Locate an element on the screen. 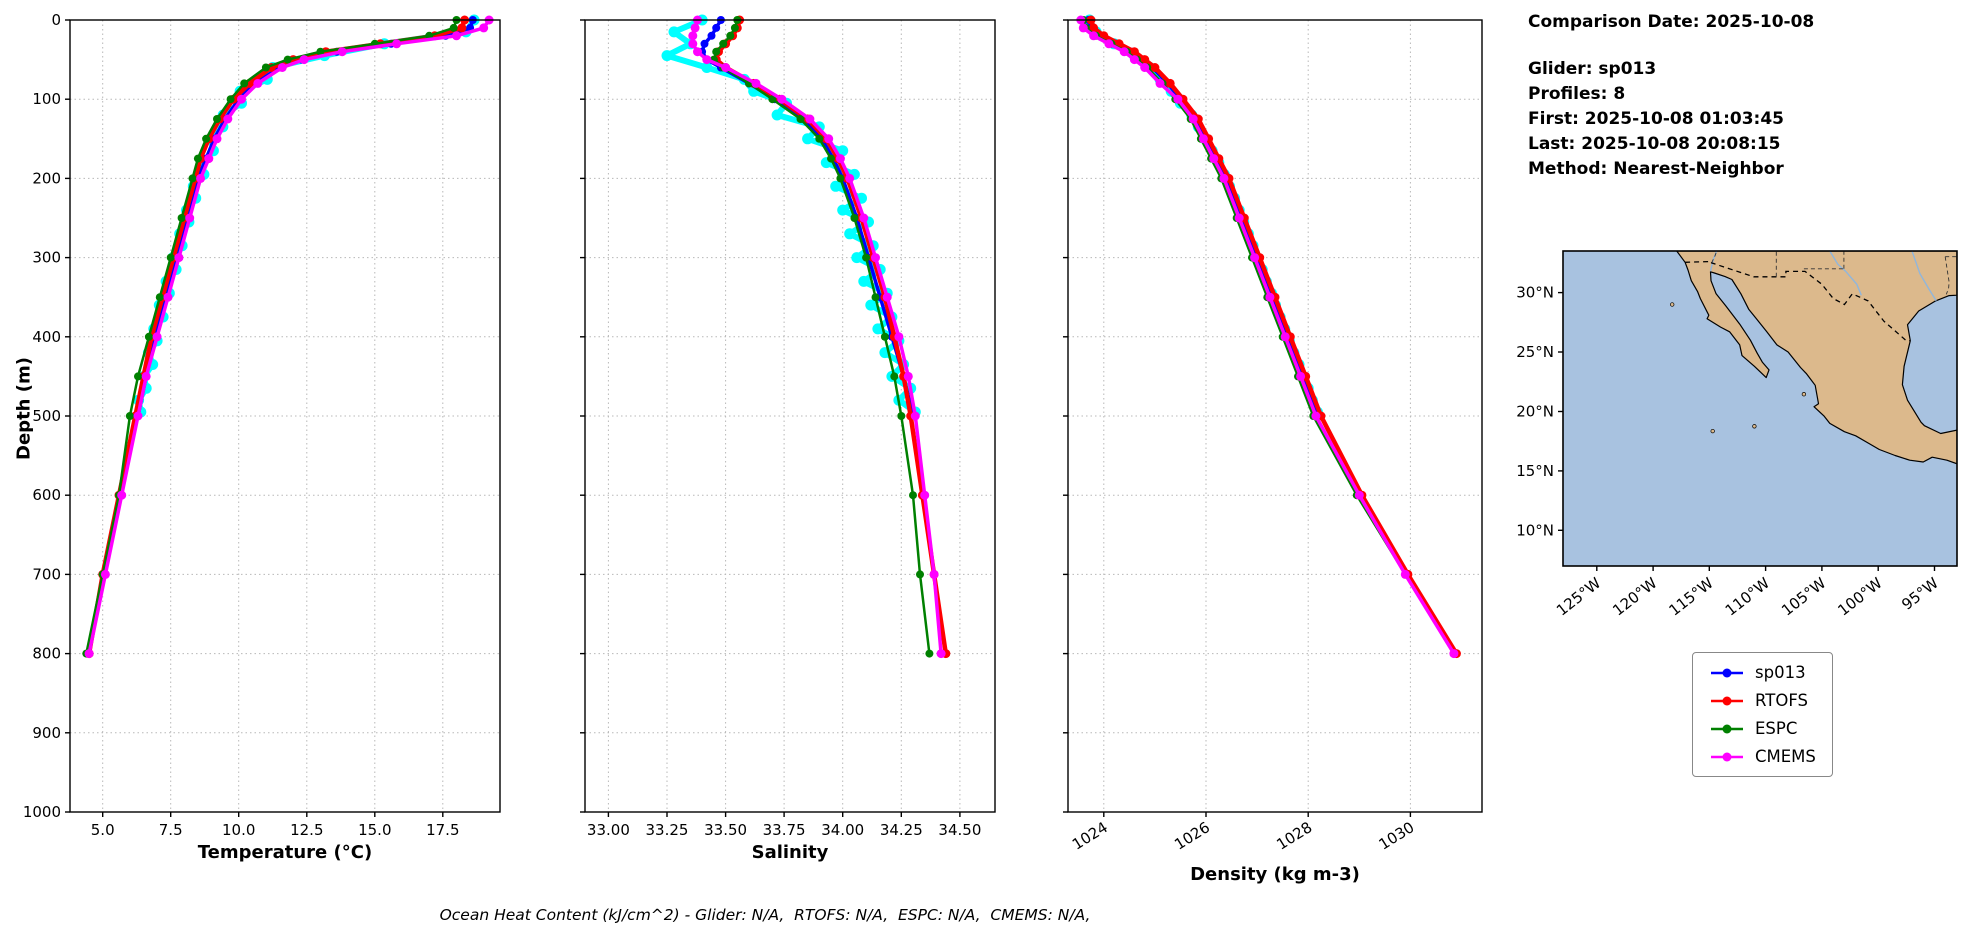 This screenshot has height=934, width=1978. legend-item-cmems: CMEMS is located at coordinates (1762, 756).